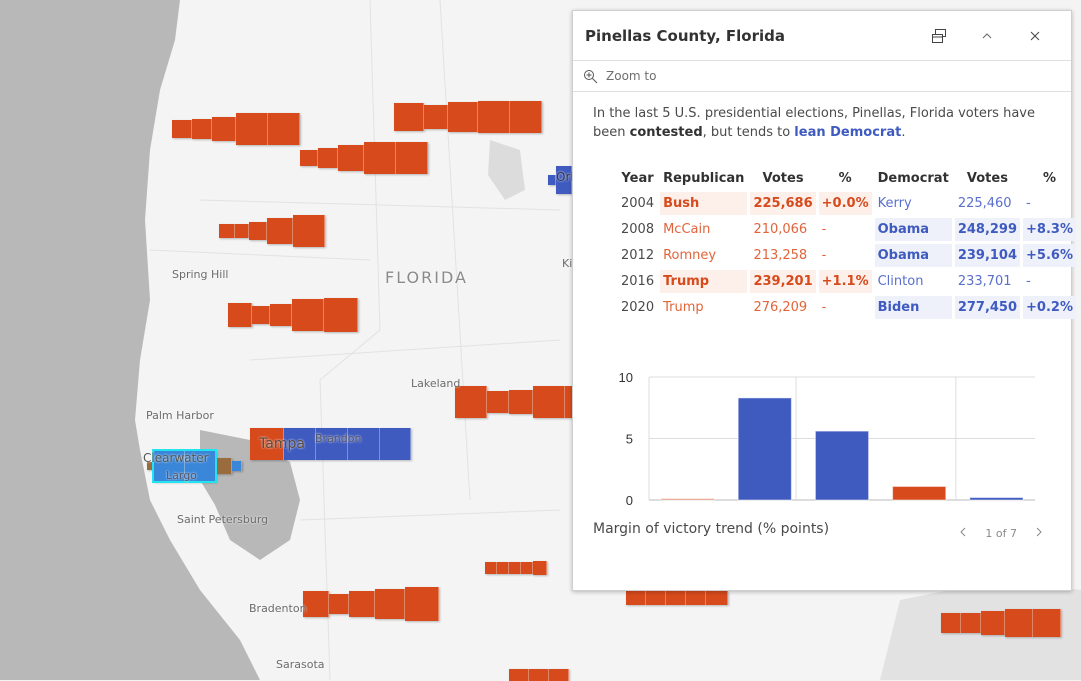 This screenshot has width=1081, height=681. I want to click on cell-dem: Obama, so click(913, 229).